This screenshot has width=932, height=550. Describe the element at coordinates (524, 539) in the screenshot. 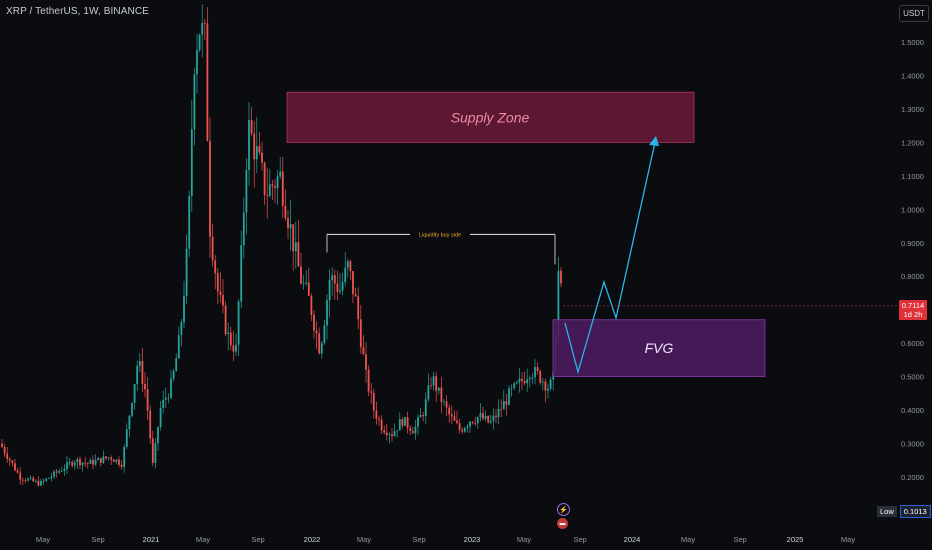

I see `x-tick-label: May` at that location.